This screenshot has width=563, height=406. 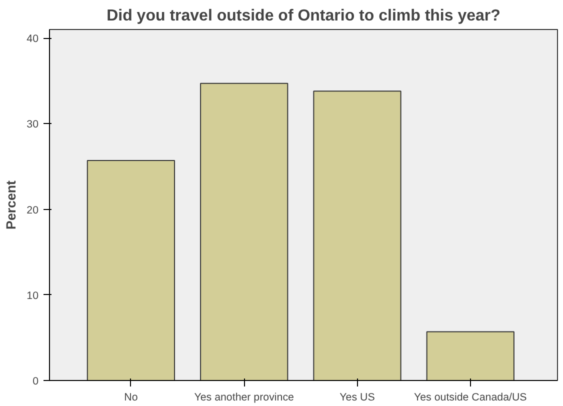 I want to click on x-tick-label: No, so click(x=131, y=398).